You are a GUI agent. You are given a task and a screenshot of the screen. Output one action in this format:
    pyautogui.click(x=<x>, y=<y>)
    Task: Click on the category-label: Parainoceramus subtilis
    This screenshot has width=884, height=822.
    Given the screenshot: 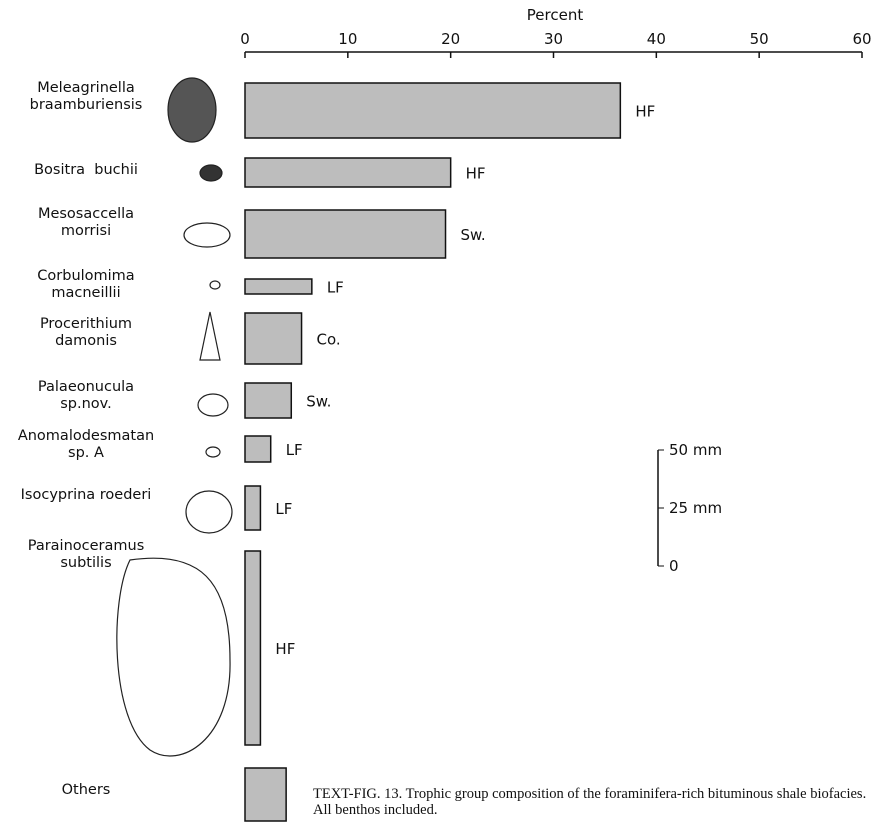 What is the action you would take?
    pyautogui.click(x=86, y=554)
    